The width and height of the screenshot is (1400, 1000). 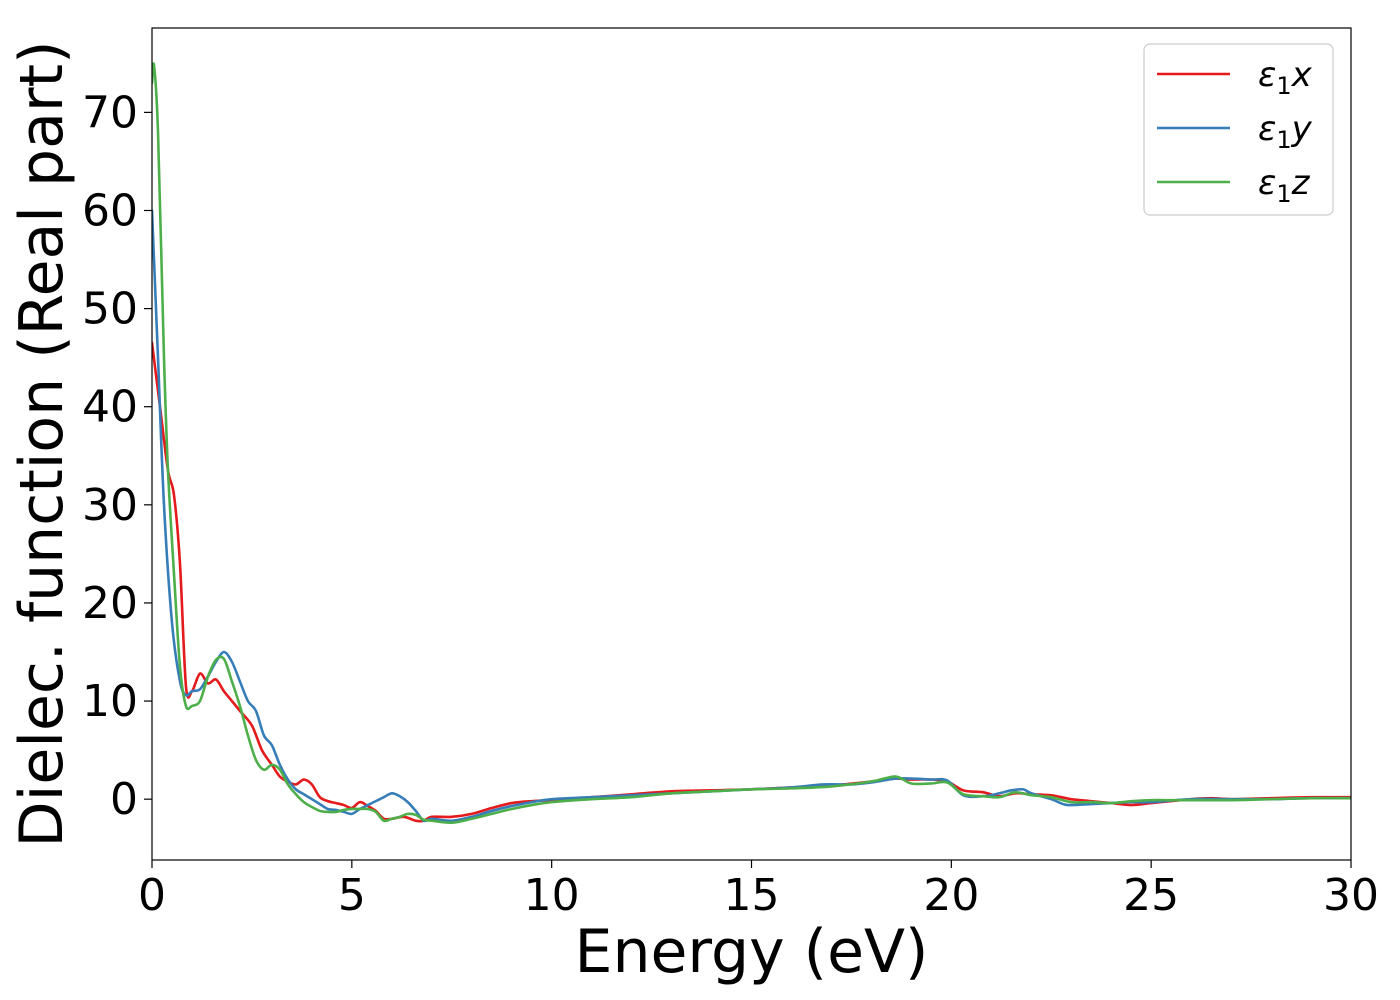 What do you see at coordinates (152, 895) in the screenshot?
I see `x-tick-label: 0` at bounding box center [152, 895].